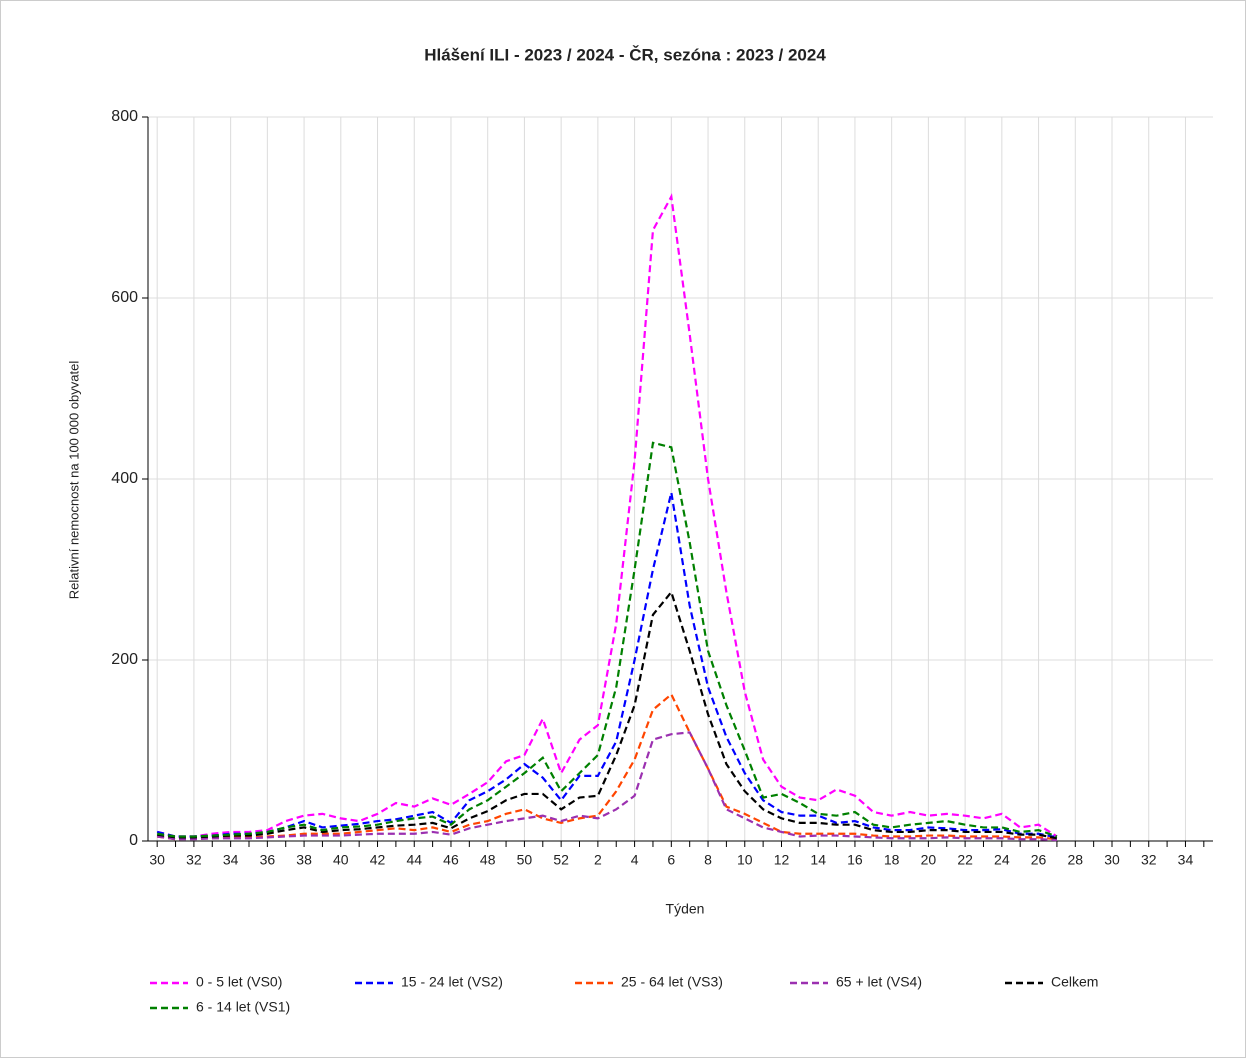 The height and width of the screenshot is (1059, 1247). I want to click on x-tick-label: 18, so click(892, 860).